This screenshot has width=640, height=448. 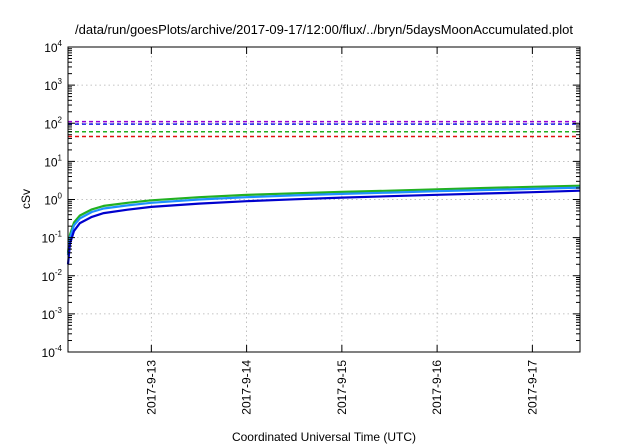 I want to click on x-tick-label: 2017-9-17, so click(x=532, y=387).